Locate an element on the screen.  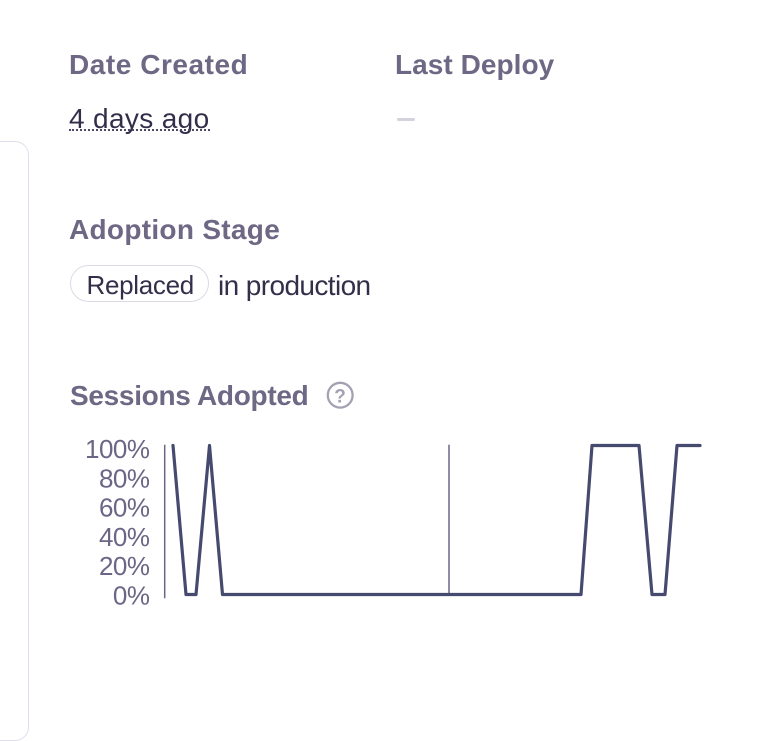
svg-text: 20% is located at coordinates (124, 566).